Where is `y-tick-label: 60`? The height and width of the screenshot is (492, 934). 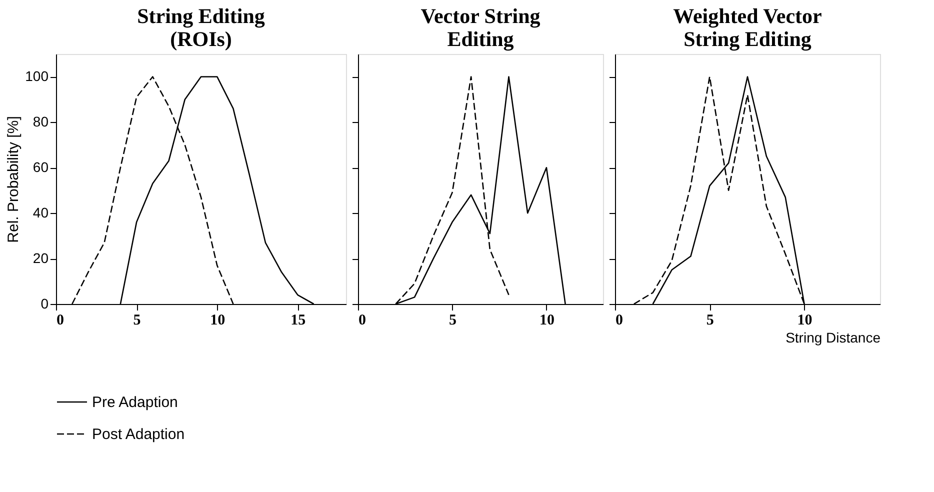
y-tick-label: 60 is located at coordinates (40, 167).